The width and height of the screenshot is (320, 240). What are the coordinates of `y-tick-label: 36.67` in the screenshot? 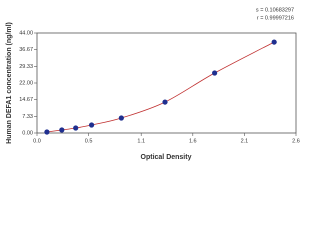 It's located at (26, 50).